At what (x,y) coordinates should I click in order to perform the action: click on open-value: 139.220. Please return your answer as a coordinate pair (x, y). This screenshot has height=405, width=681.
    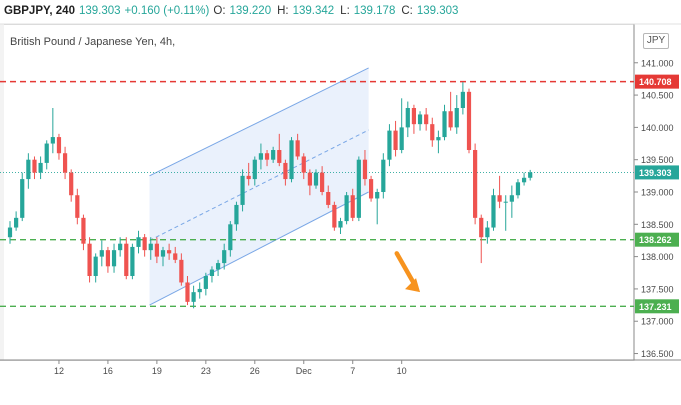
    Looking at the image, I should click on (250, 11).